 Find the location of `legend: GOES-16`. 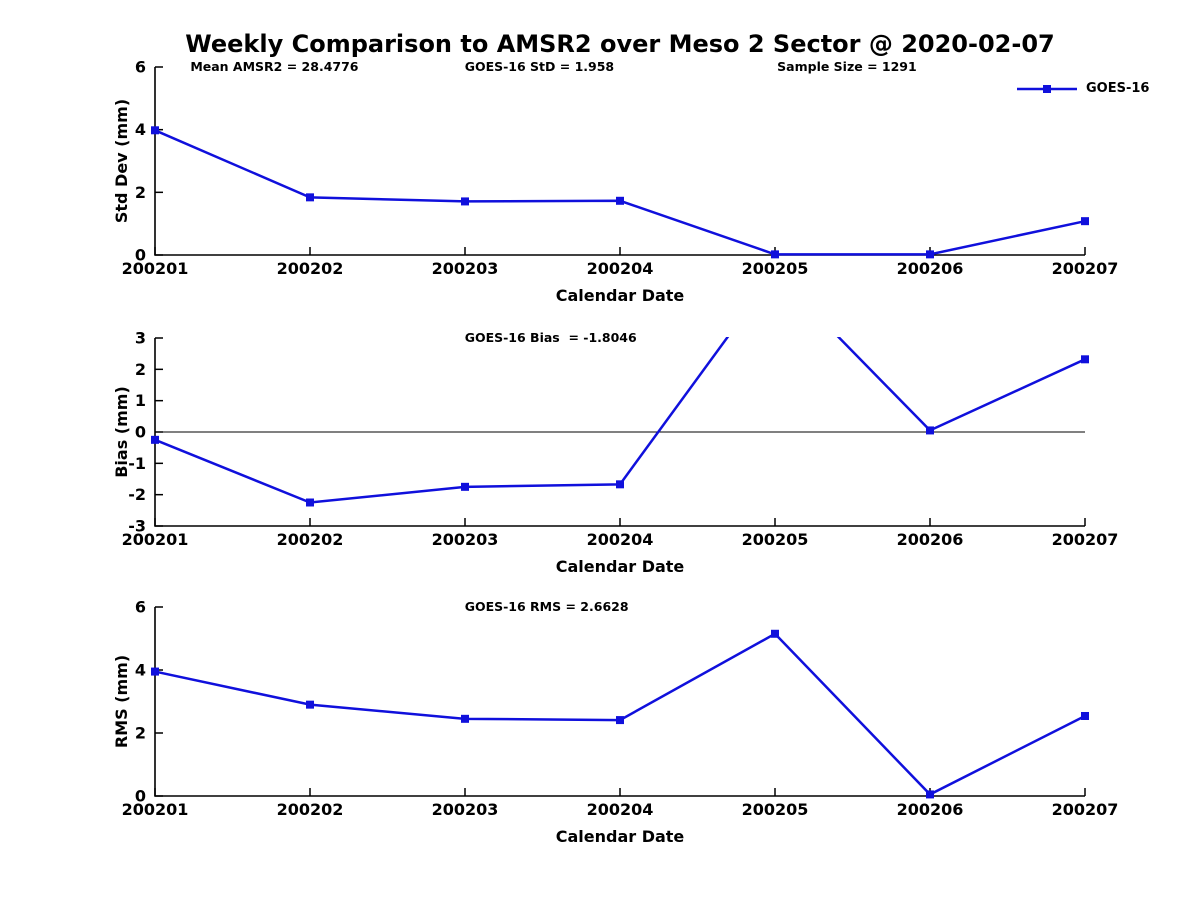

legend: GOES-16 is located at coordinates (1082, 88).